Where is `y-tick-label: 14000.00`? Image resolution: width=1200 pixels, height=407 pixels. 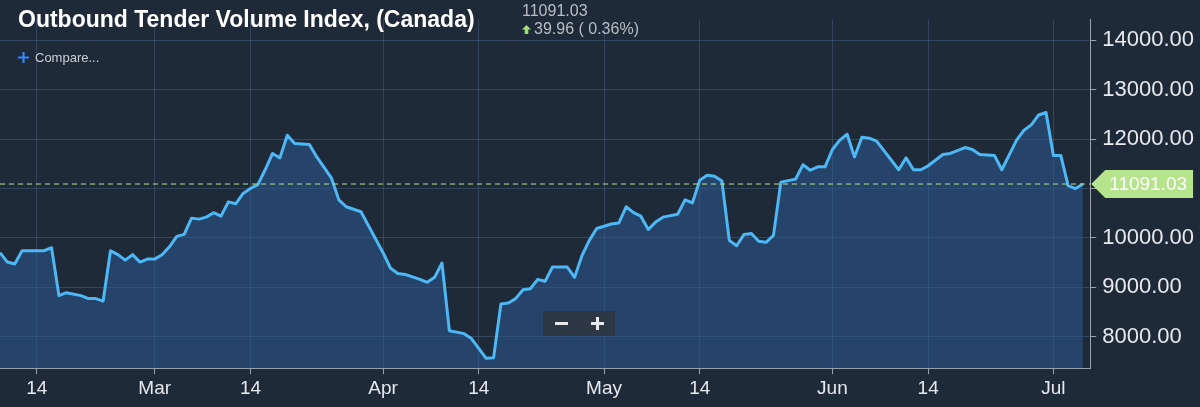
y-tick-label: 14000.00 is located at coordinates (1148, 39).